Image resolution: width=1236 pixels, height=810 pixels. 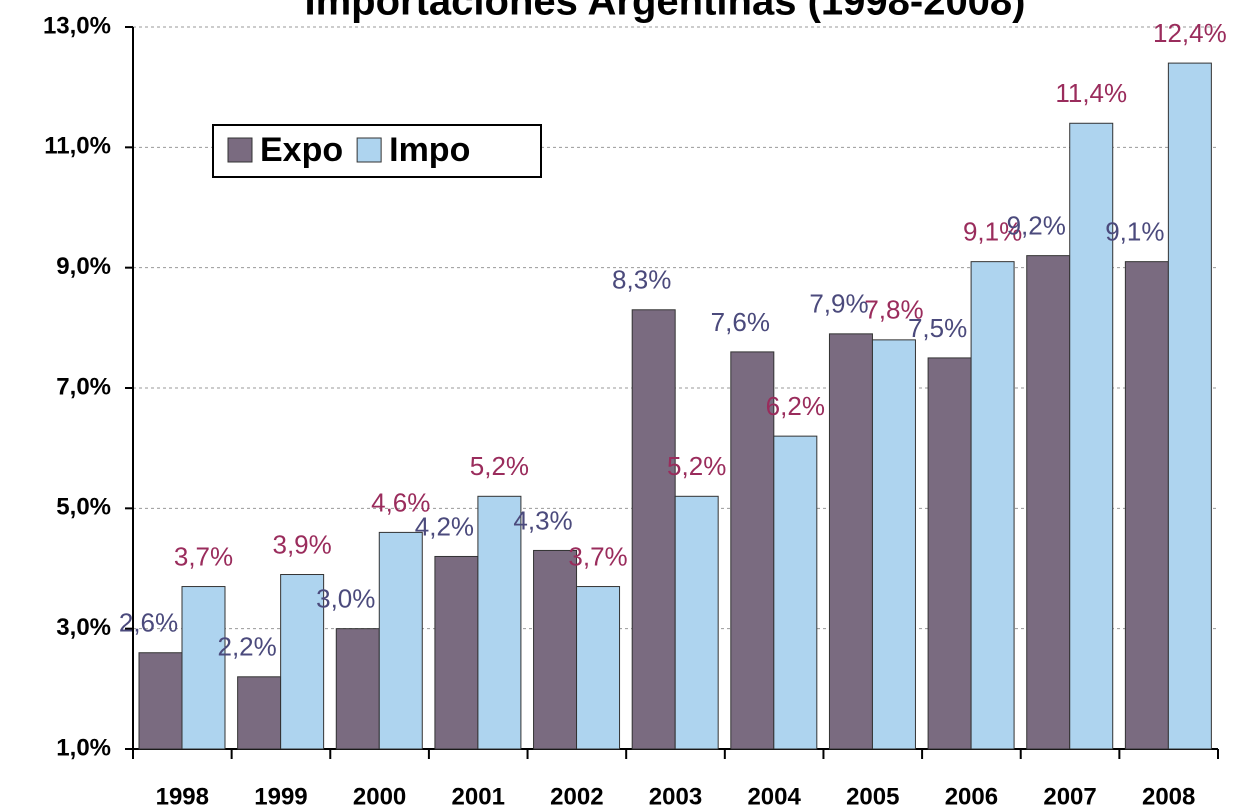 I want to click on value-label: 7,5%, so click(x=937, y=328).